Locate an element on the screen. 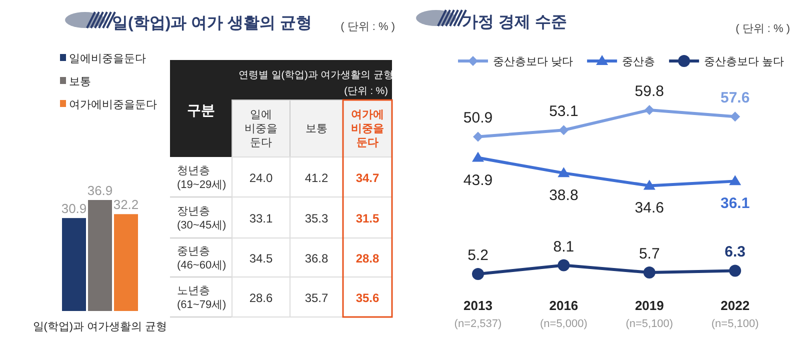 This screenshot has width=803, height=339. data-label: 35.3 is located at coordinates (316, 219).